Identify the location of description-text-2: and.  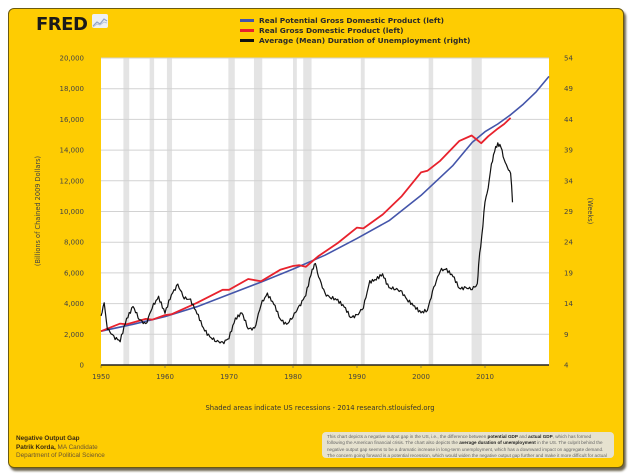
(523, 436).